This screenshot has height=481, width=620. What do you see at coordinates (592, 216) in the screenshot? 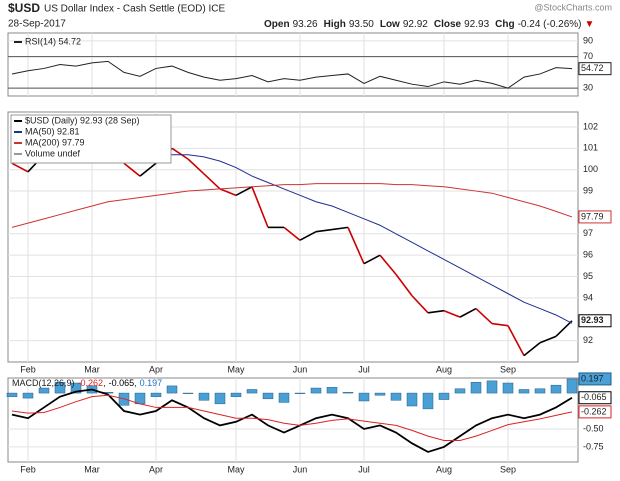
I see `last-value-label: 97.79` at bounding box center [592, 216].